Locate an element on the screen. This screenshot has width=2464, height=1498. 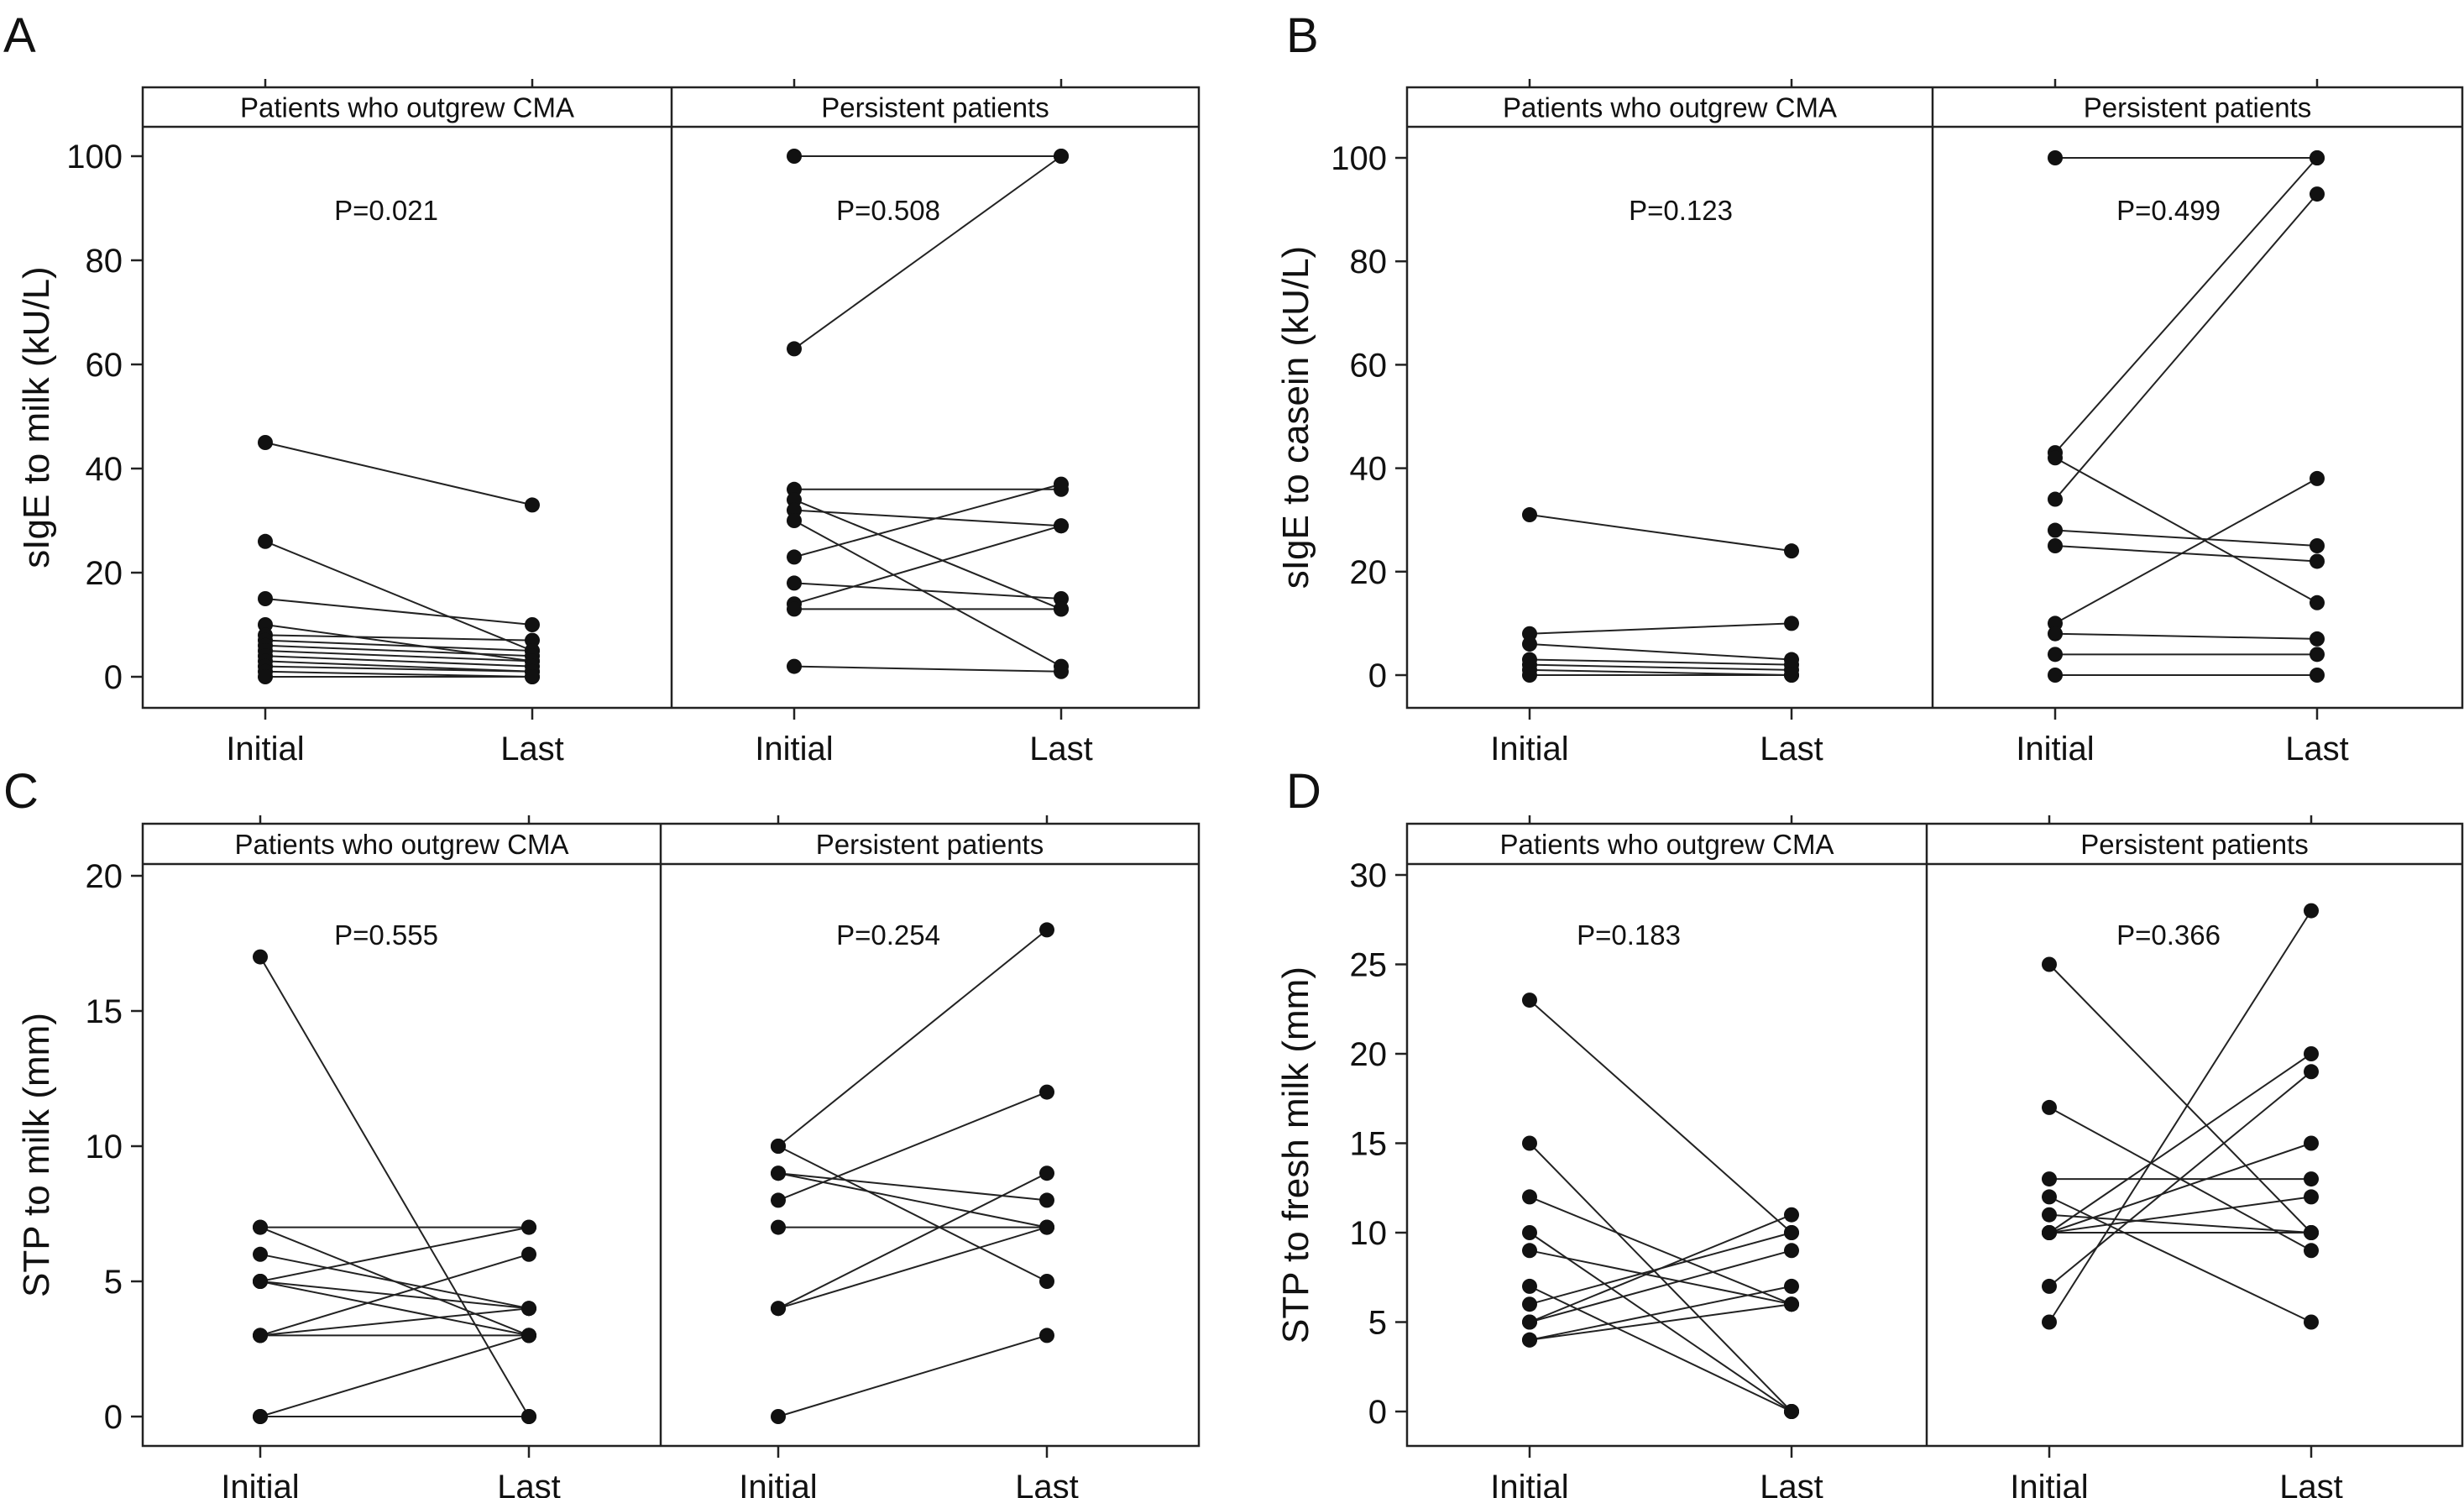
y-tick-label: 25 is located at coordinates (1369, 966).